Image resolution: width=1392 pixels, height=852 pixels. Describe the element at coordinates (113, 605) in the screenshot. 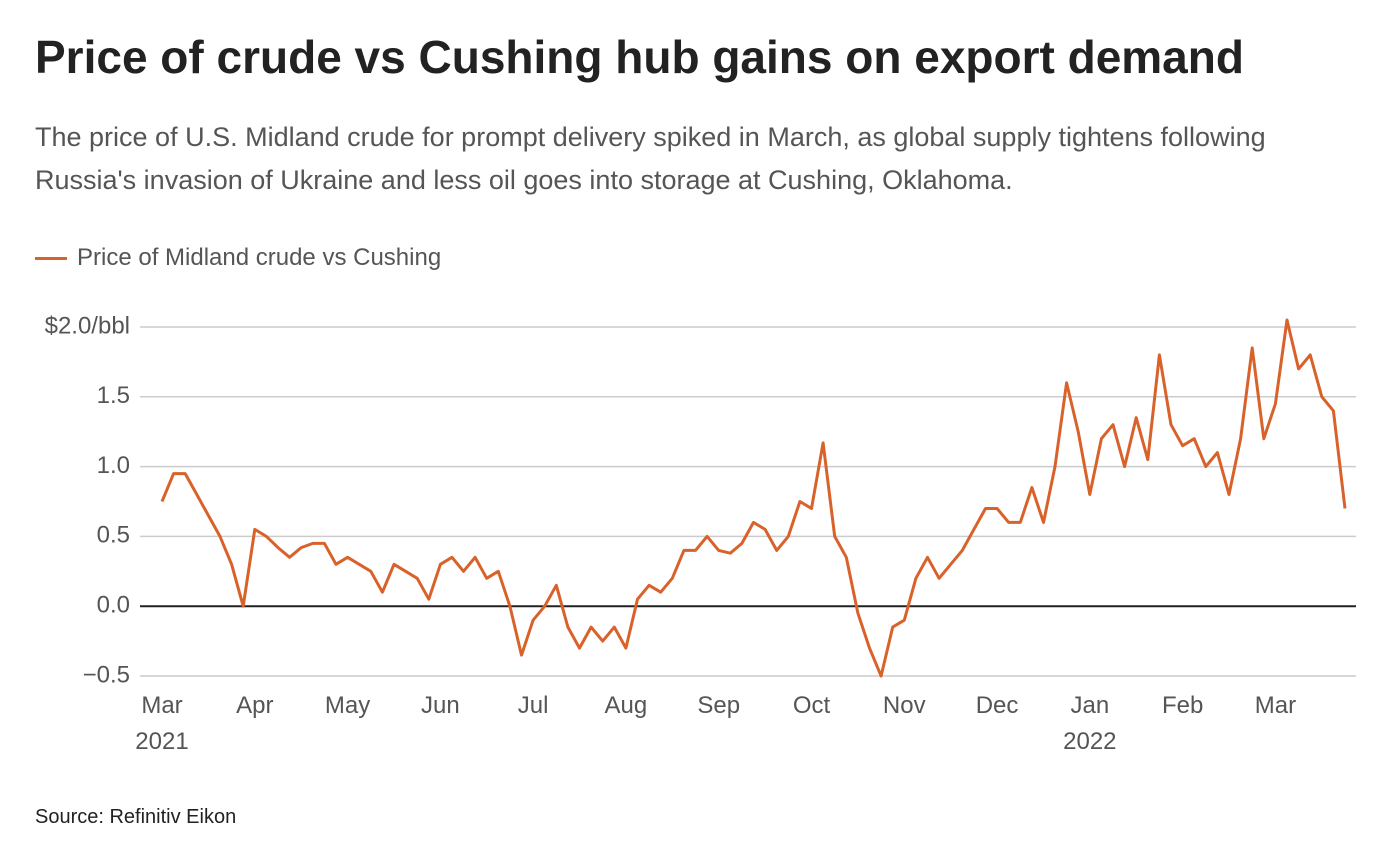

I see `y-tick-label: 0.0` at that location.